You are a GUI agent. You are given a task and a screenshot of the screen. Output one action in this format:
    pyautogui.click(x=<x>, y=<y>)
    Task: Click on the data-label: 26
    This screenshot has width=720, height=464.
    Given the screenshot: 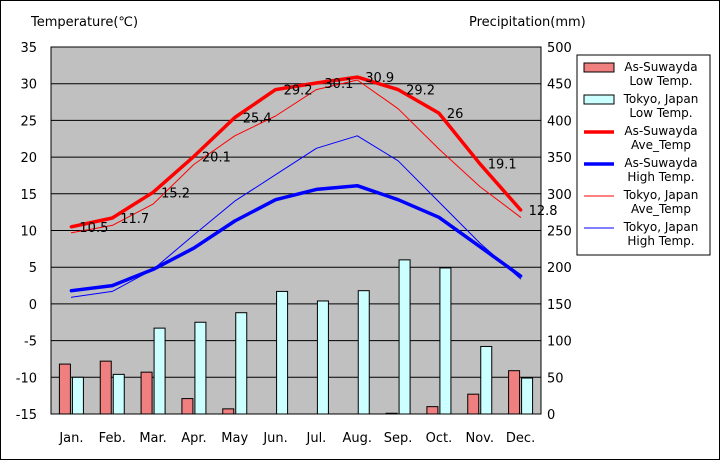 What is the action you would take?
    pyautogui.click(x=455, y=114)
    